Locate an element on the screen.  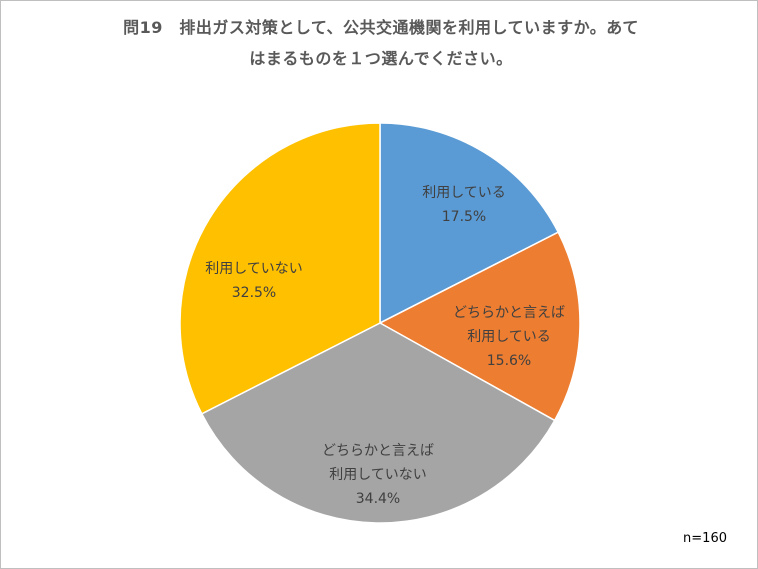
slice-3-value-label: 34.4% is located at coordinates (378, 499).